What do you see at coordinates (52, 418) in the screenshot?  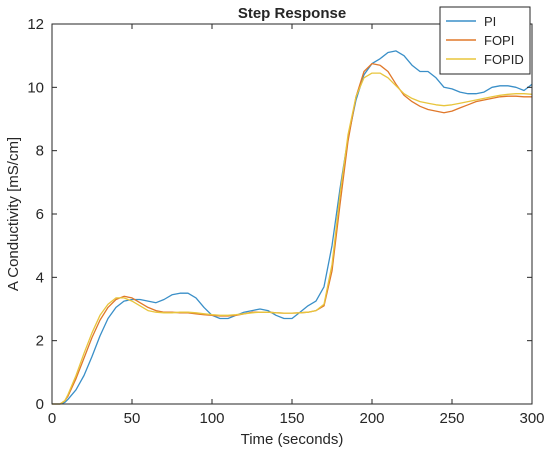 I see `x-tick-label: 0` at bounding box center [52, 418].